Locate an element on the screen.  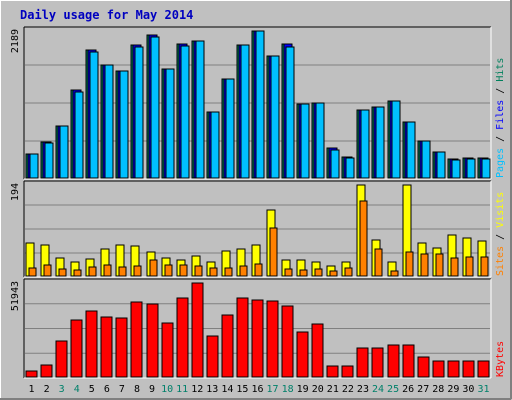
x-tick-label-day-27: 27 is located at coordinates (423, 389).